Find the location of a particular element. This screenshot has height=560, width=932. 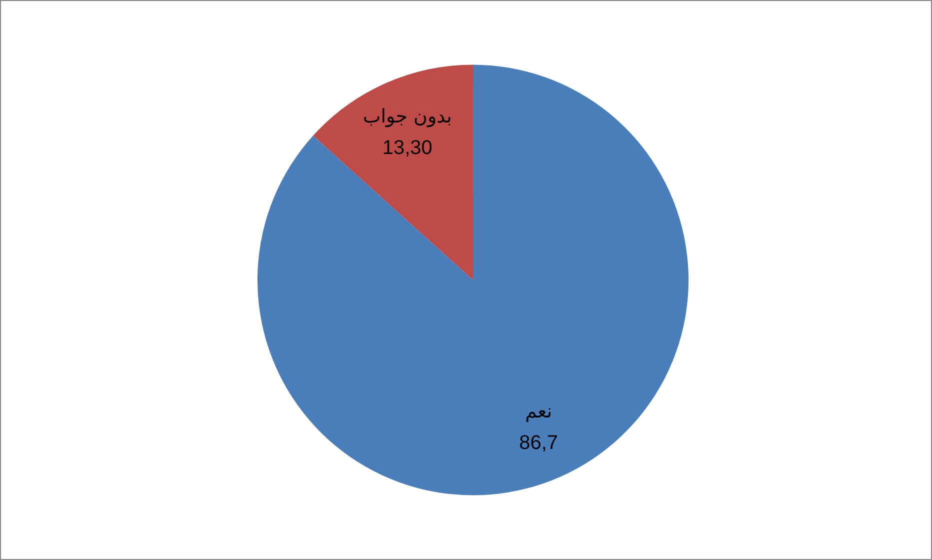

data-label: 86,7 is located at coordinates (538, 443).